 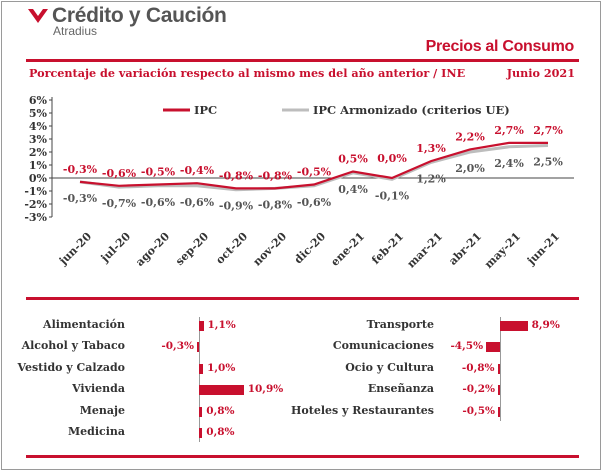 What do you see at coordinates (502, 250) in the screenshot?
I see `x-tick-label: may-21` at bounding box center [502, 250].